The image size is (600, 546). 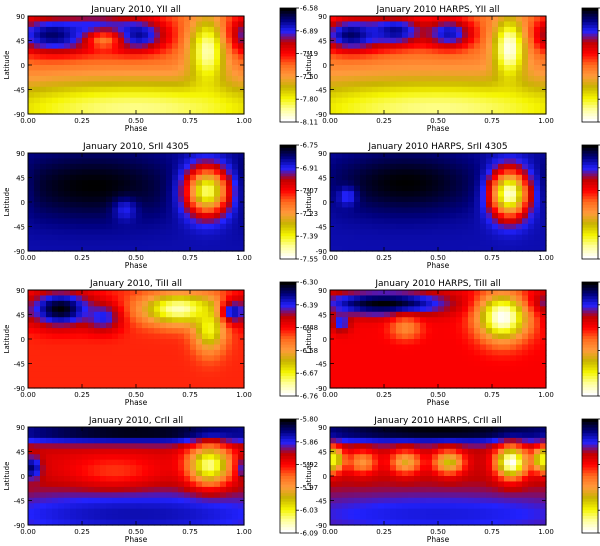 What do you see at coordinates (309, 9) in the screenshot?
I see `colorbar-tick-label: -6.58` at bounding box center [309, 9].